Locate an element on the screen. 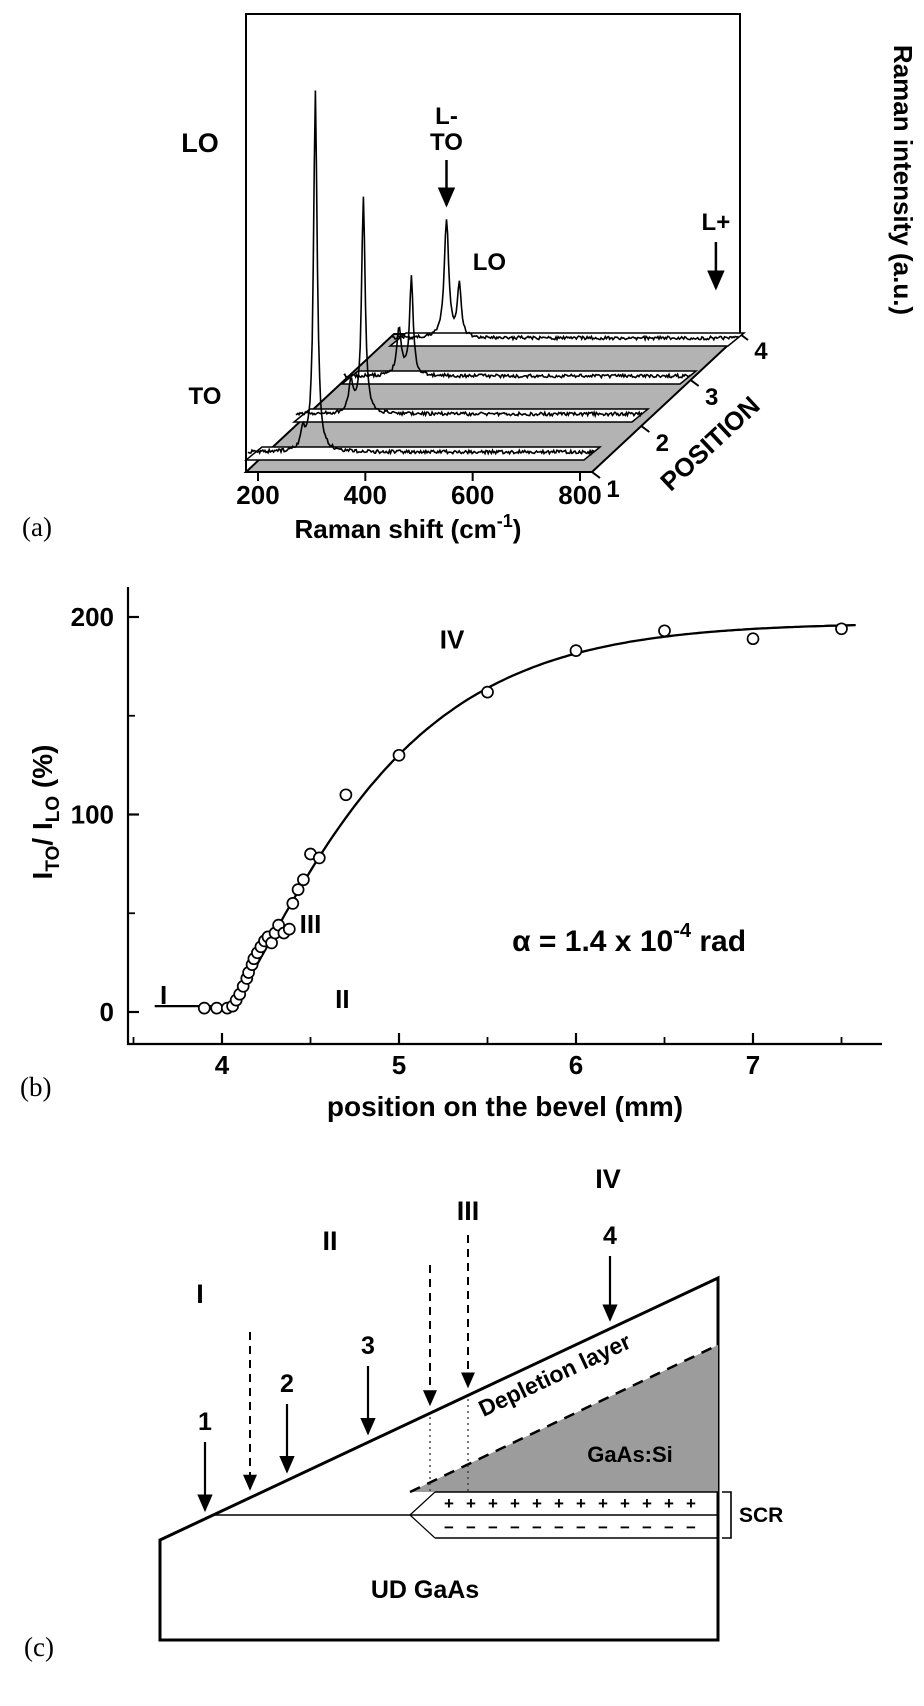  l-minus-label: L- is located at coordinates (446, 116).